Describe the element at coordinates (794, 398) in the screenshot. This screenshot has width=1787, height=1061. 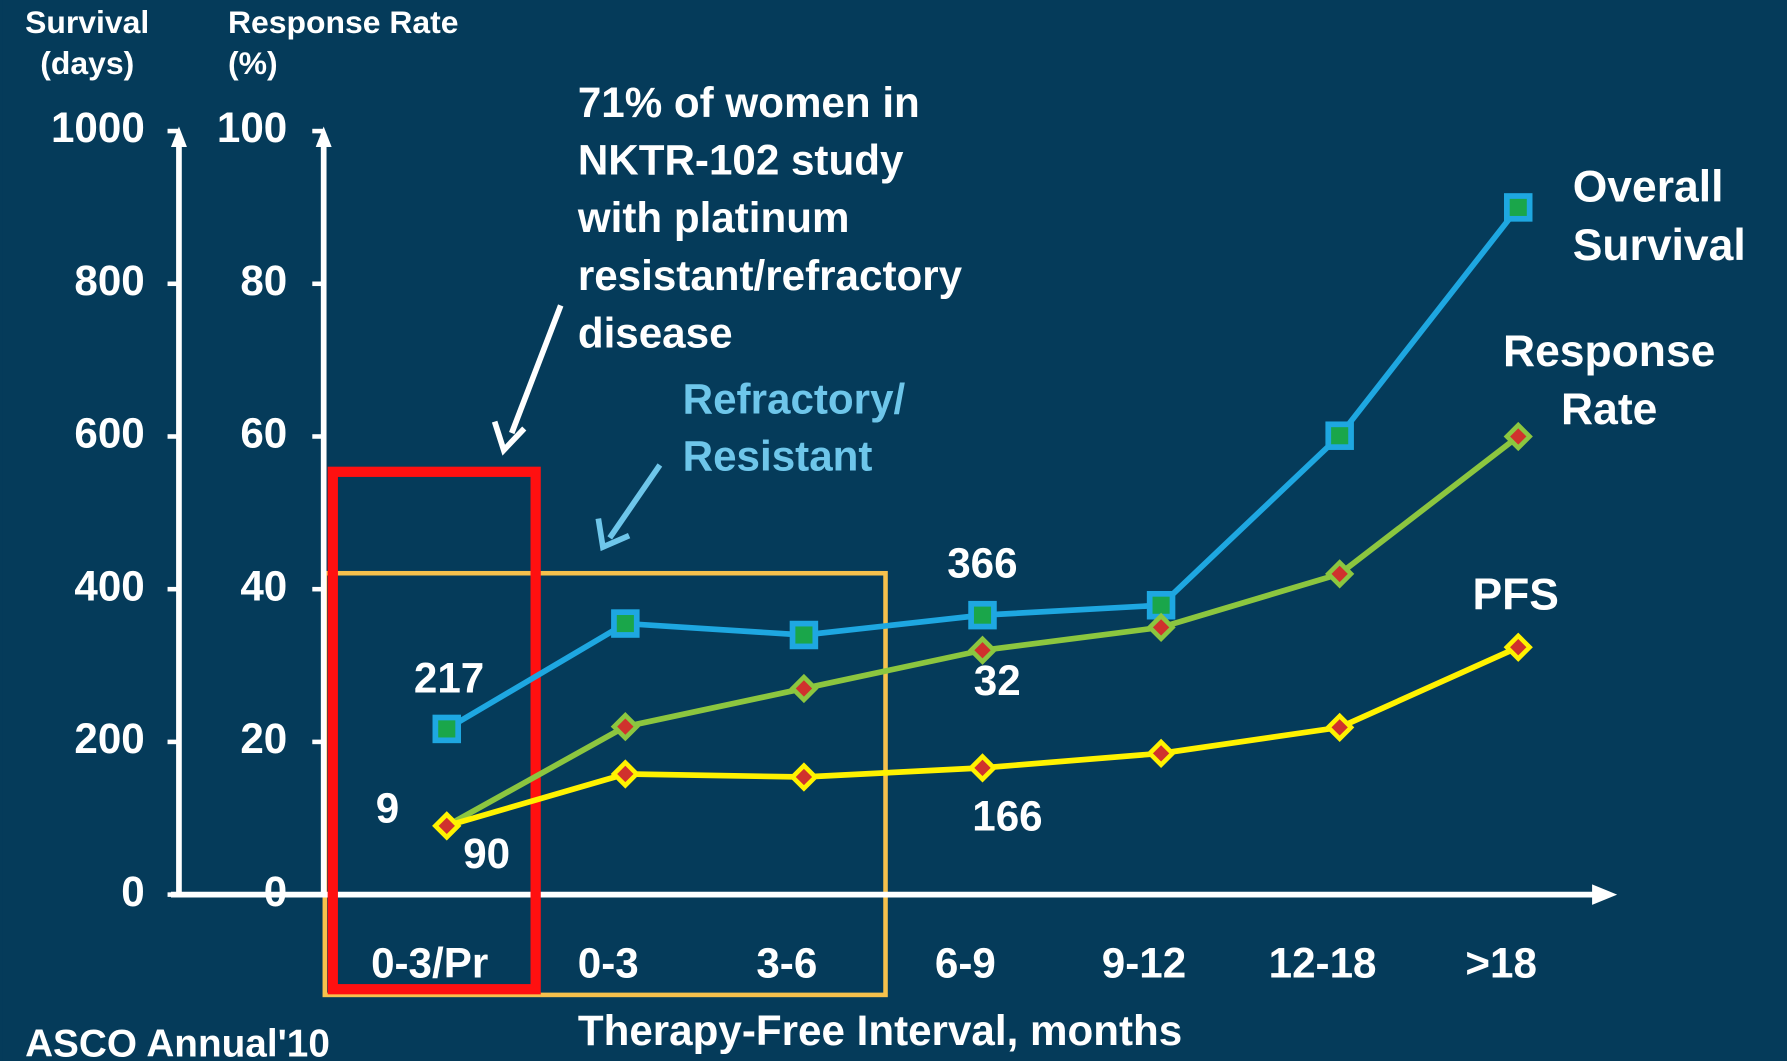
I see `annotation-line: Refractory/` at that location.